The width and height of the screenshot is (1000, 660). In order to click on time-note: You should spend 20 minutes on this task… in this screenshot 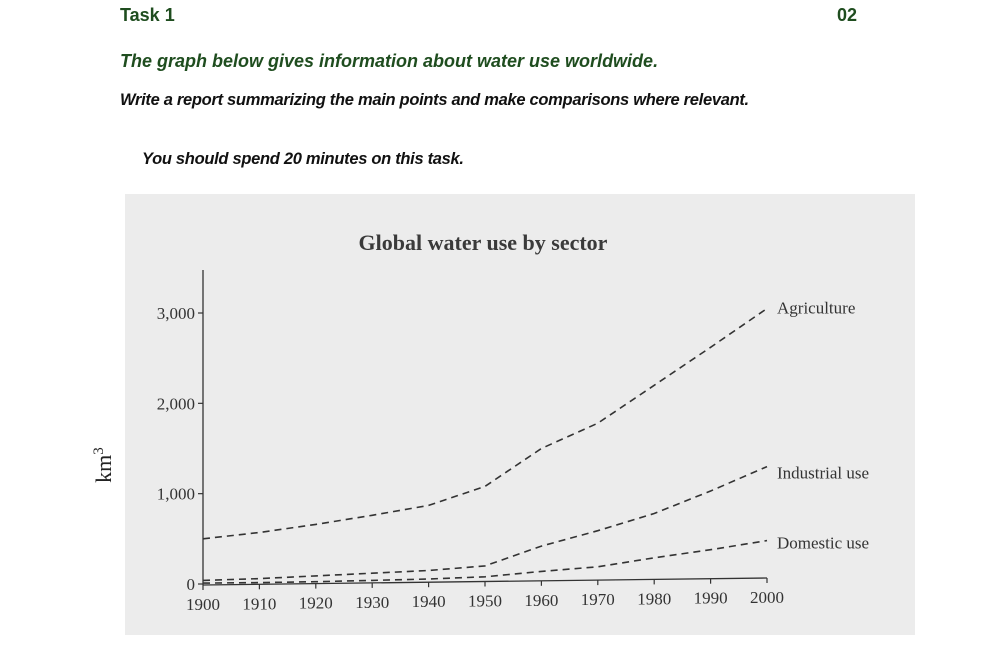, I will do `click(303, 159)`.